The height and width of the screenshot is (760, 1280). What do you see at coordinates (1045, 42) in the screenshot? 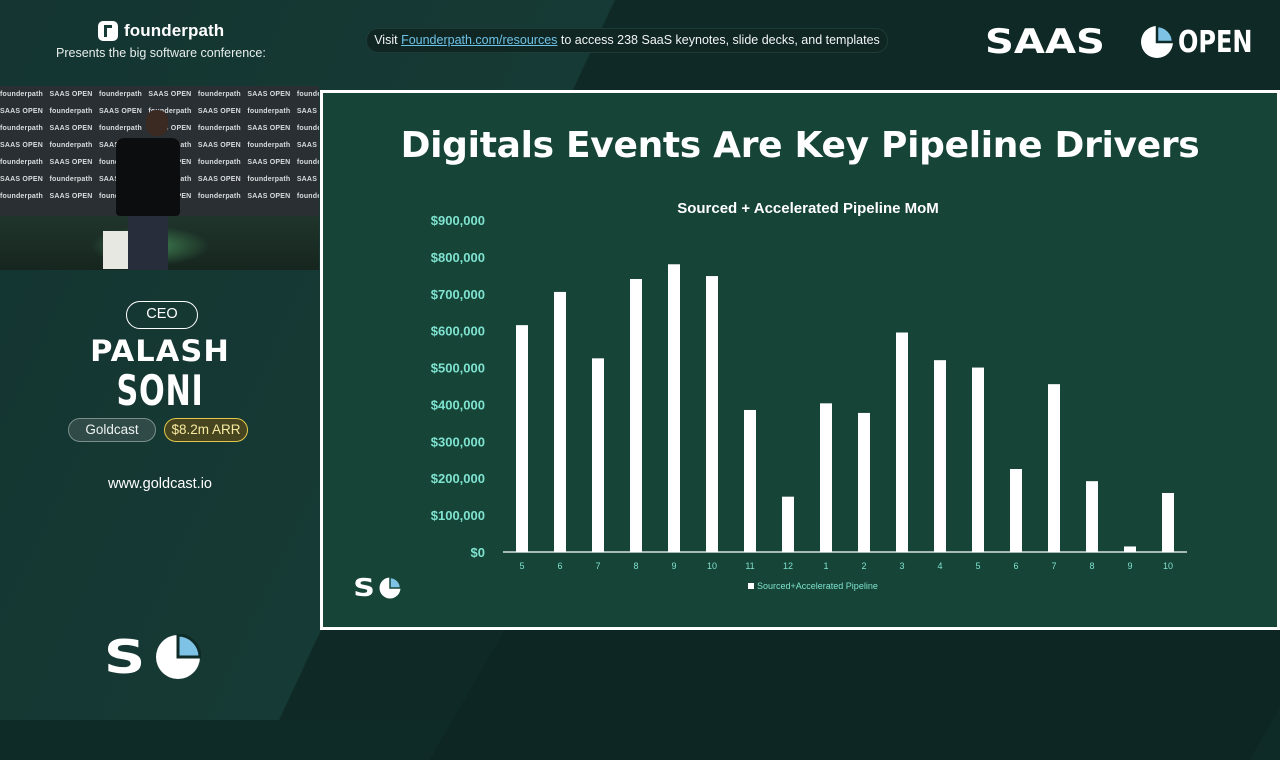
I see `saas-open-logo-left: SAAS` at bounding box center [1045, 42].